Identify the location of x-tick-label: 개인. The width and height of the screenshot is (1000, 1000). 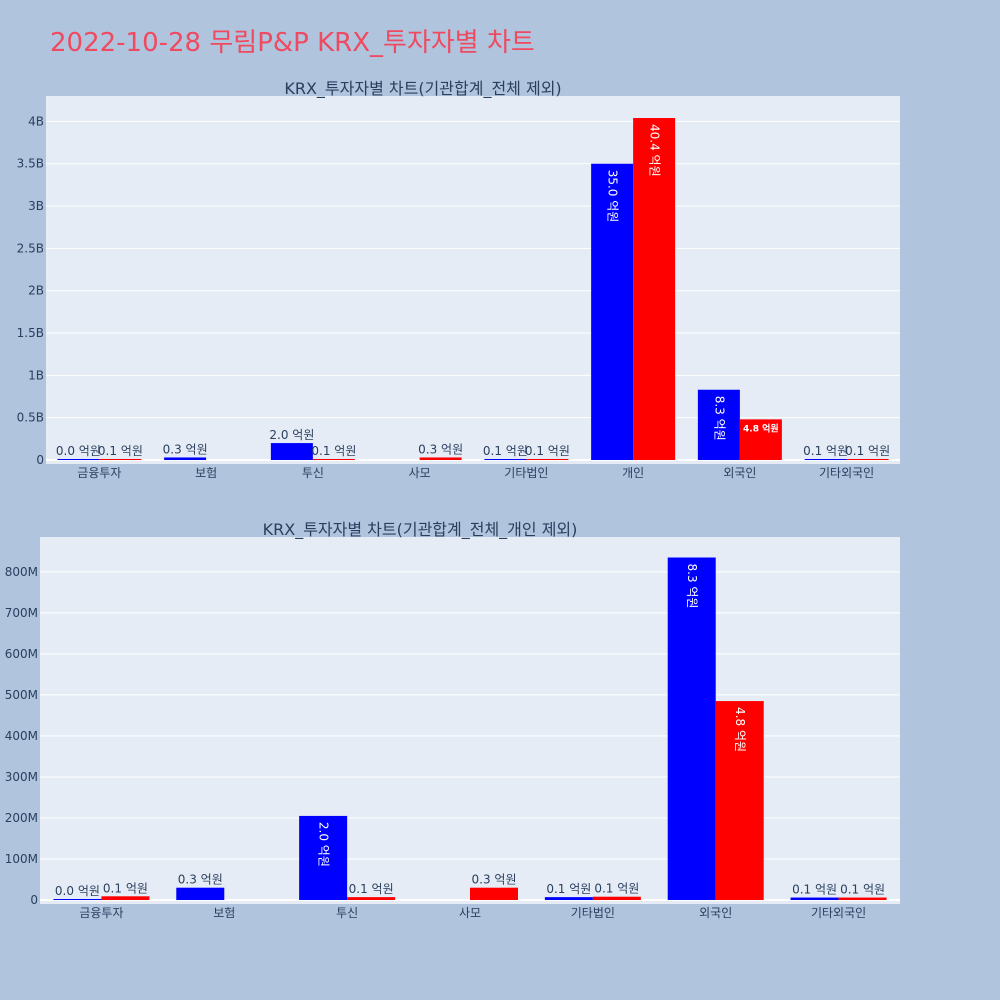
(633, 473).